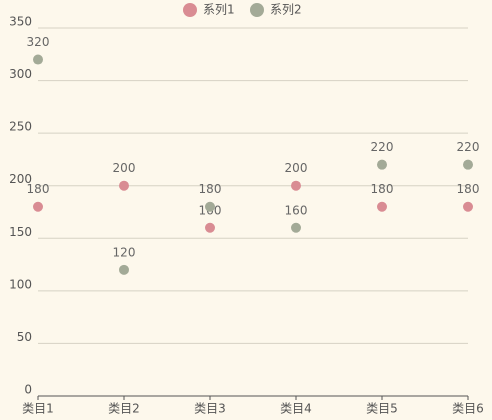  I want to click on x-tick-label: 类目6, so click(468, 409).